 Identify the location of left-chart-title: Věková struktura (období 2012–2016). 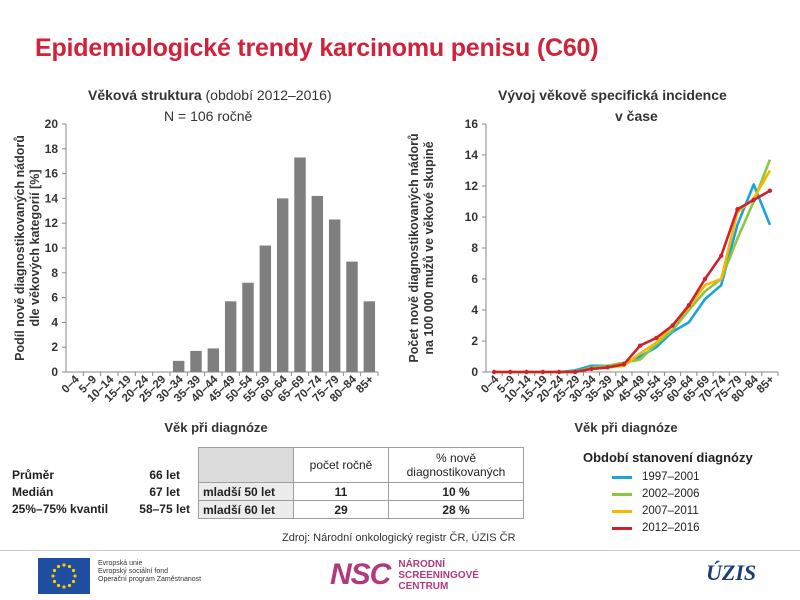
(210, 95).